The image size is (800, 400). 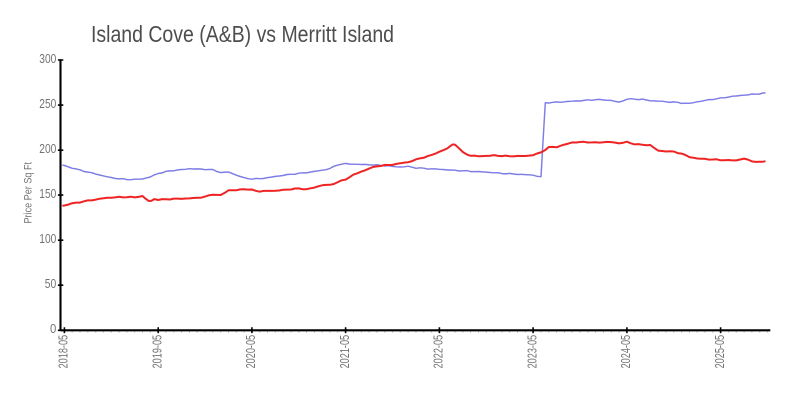 I want to click on svg-text: 2018-05, so click(x=64, y=352).